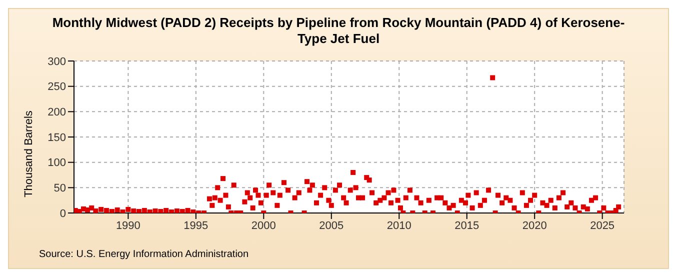  What do you see at coordinates (60, 188) in the screenshot?
I see `y-tick-label: 50` at bounding box center [60, 188].